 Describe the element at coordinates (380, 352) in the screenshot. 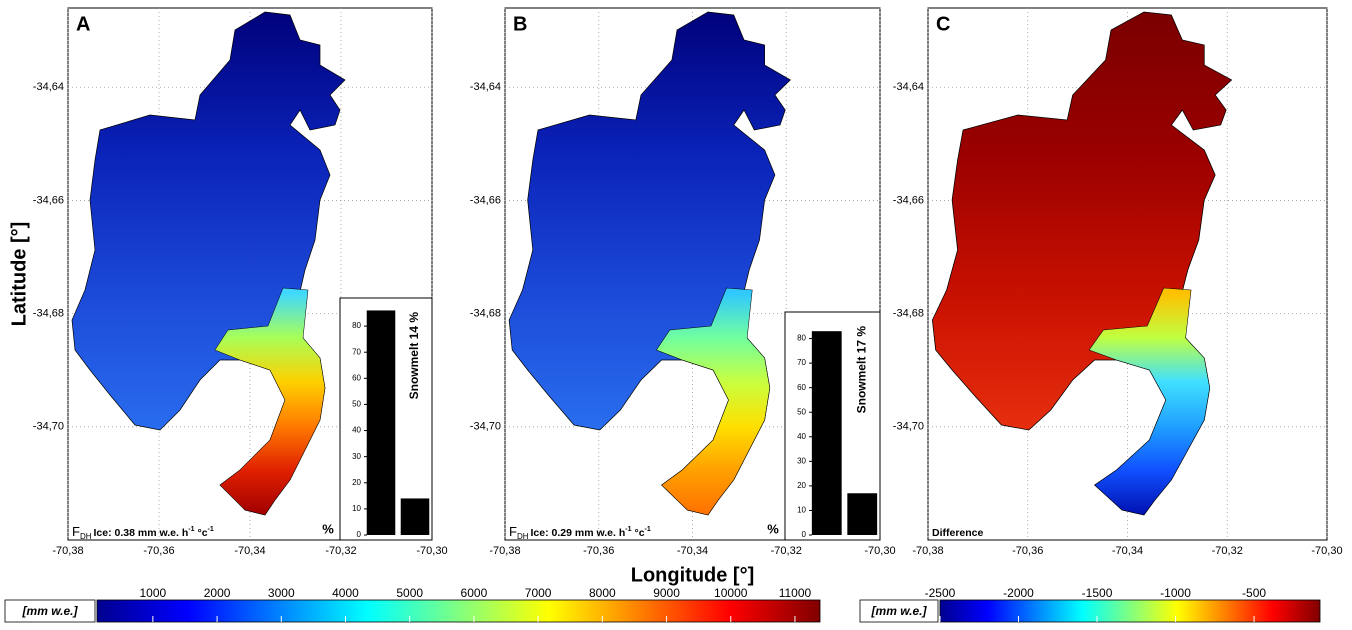

I see `bar-label: Icemelt 86 %` at that location.